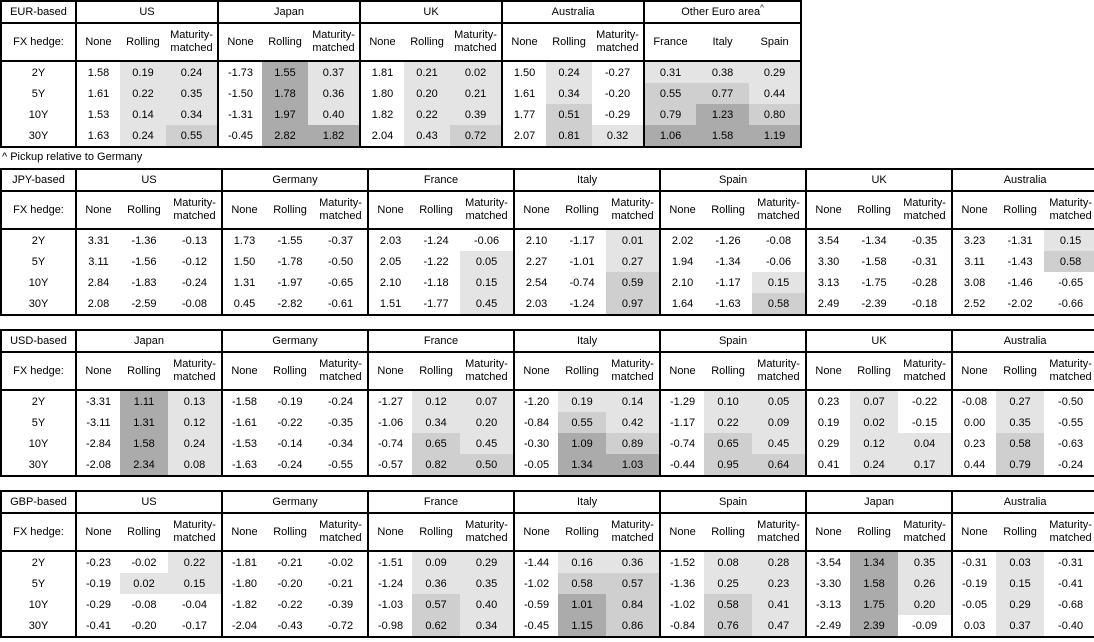 The height and width of the screenshot is (642, 1094). Describe the element at coordinates (728, 422) in the screenshot. I see `data-cell: 0.22` at that location.